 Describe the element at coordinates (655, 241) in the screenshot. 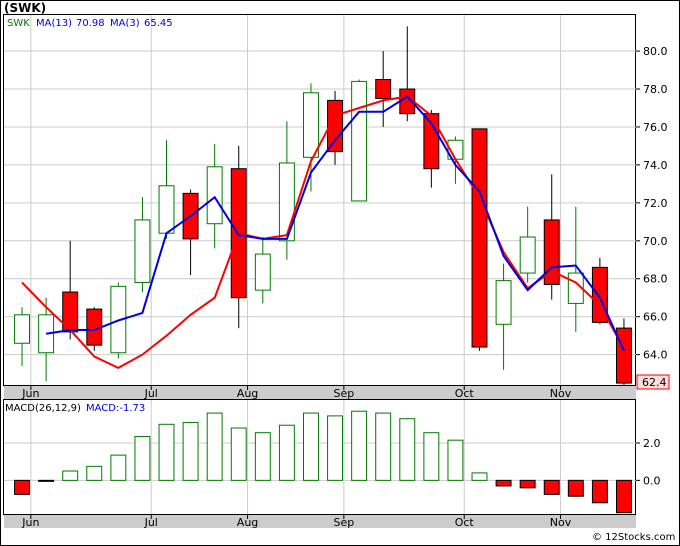

I see `price-y-tick-label: 70.0` at that location.